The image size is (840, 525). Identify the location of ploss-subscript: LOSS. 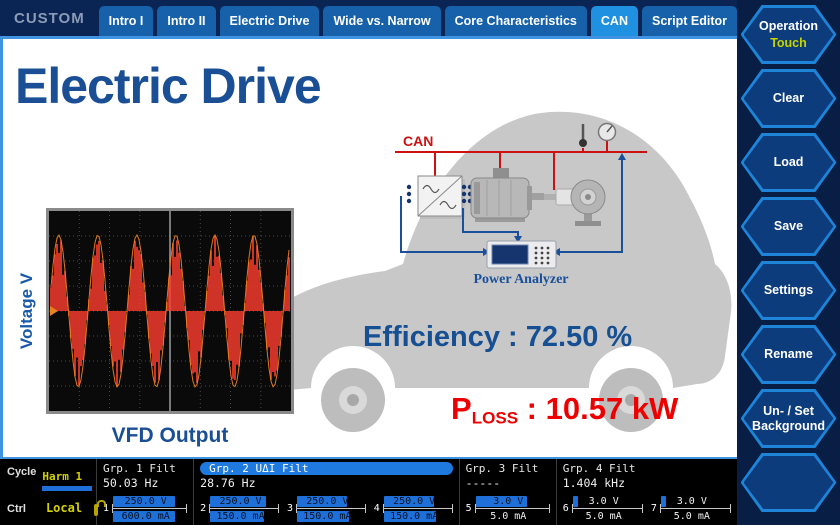
(495, 418).